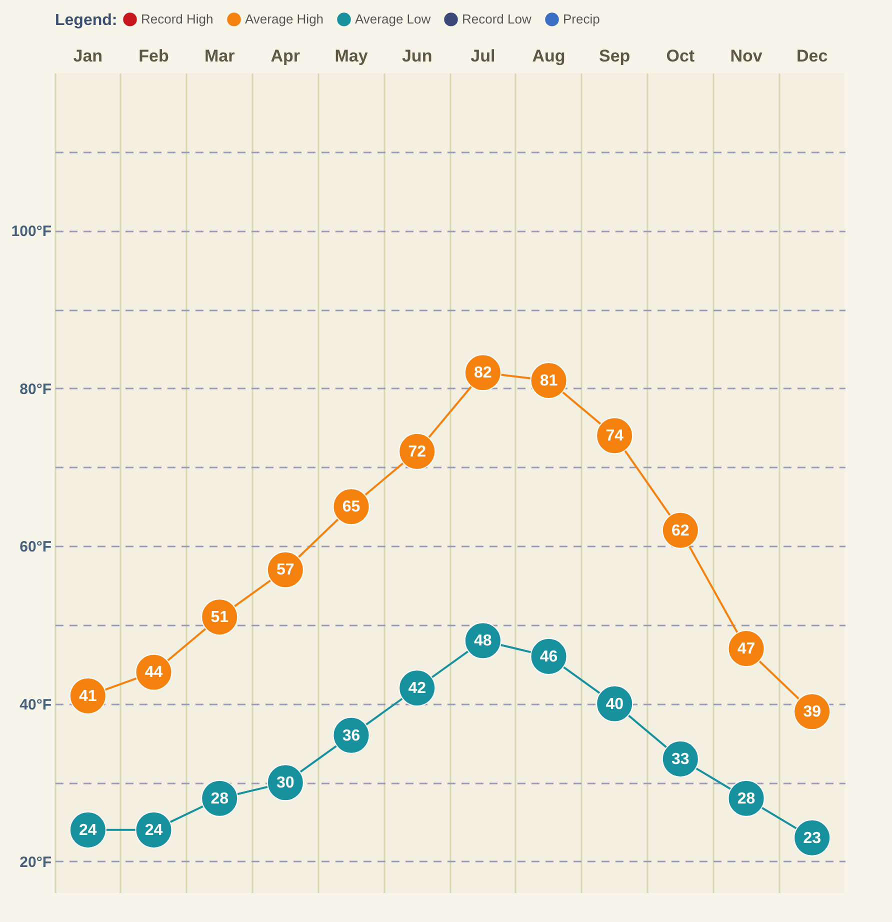  Describe the element at coordinates (746, 649) in the screenshot. I see `data-label: 47` at that location.